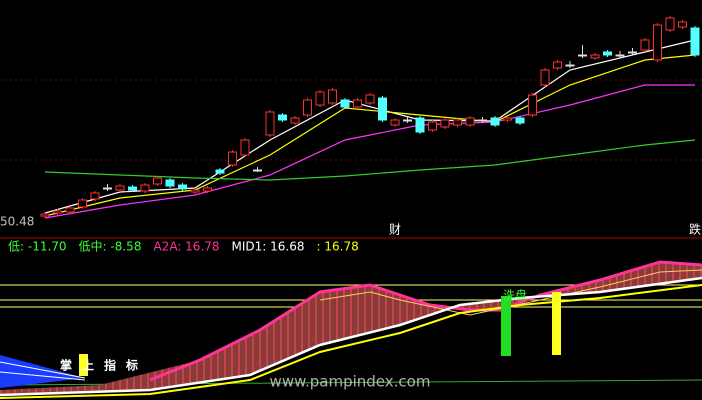 This screenshot has width=702, height=400. I want to click on indicator-value: 低: -11.70, so click(37, 247).